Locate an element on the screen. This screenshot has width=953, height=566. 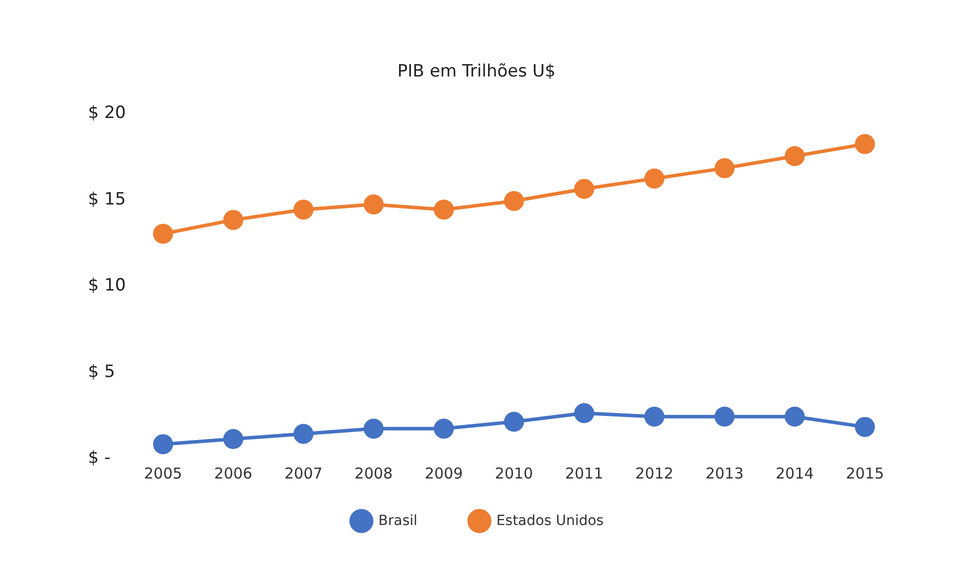
legend-label: Brasil is located at coordinates (398, 521).